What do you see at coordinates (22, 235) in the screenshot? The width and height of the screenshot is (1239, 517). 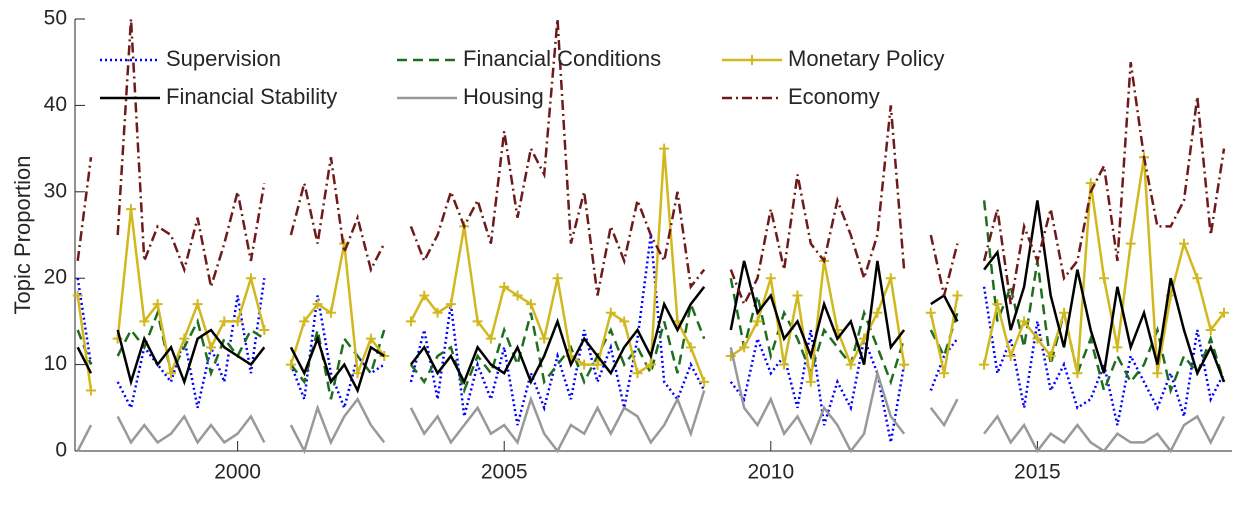 I see `y-axis-label: Topic Proportion` at bounding box center [22, 235].